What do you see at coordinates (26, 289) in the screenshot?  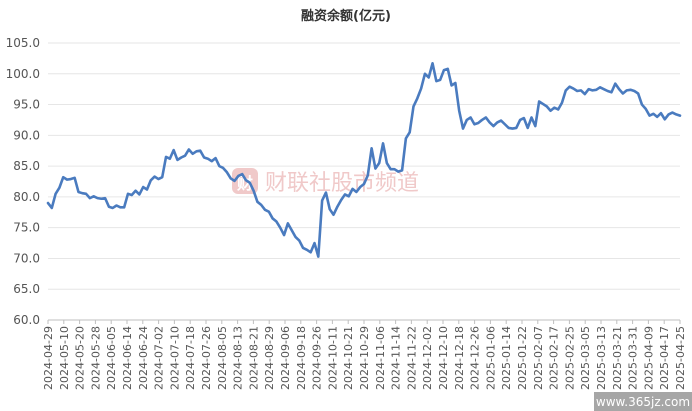 I see `y-tick-label: 65.0` at bounding box center [26, 289].